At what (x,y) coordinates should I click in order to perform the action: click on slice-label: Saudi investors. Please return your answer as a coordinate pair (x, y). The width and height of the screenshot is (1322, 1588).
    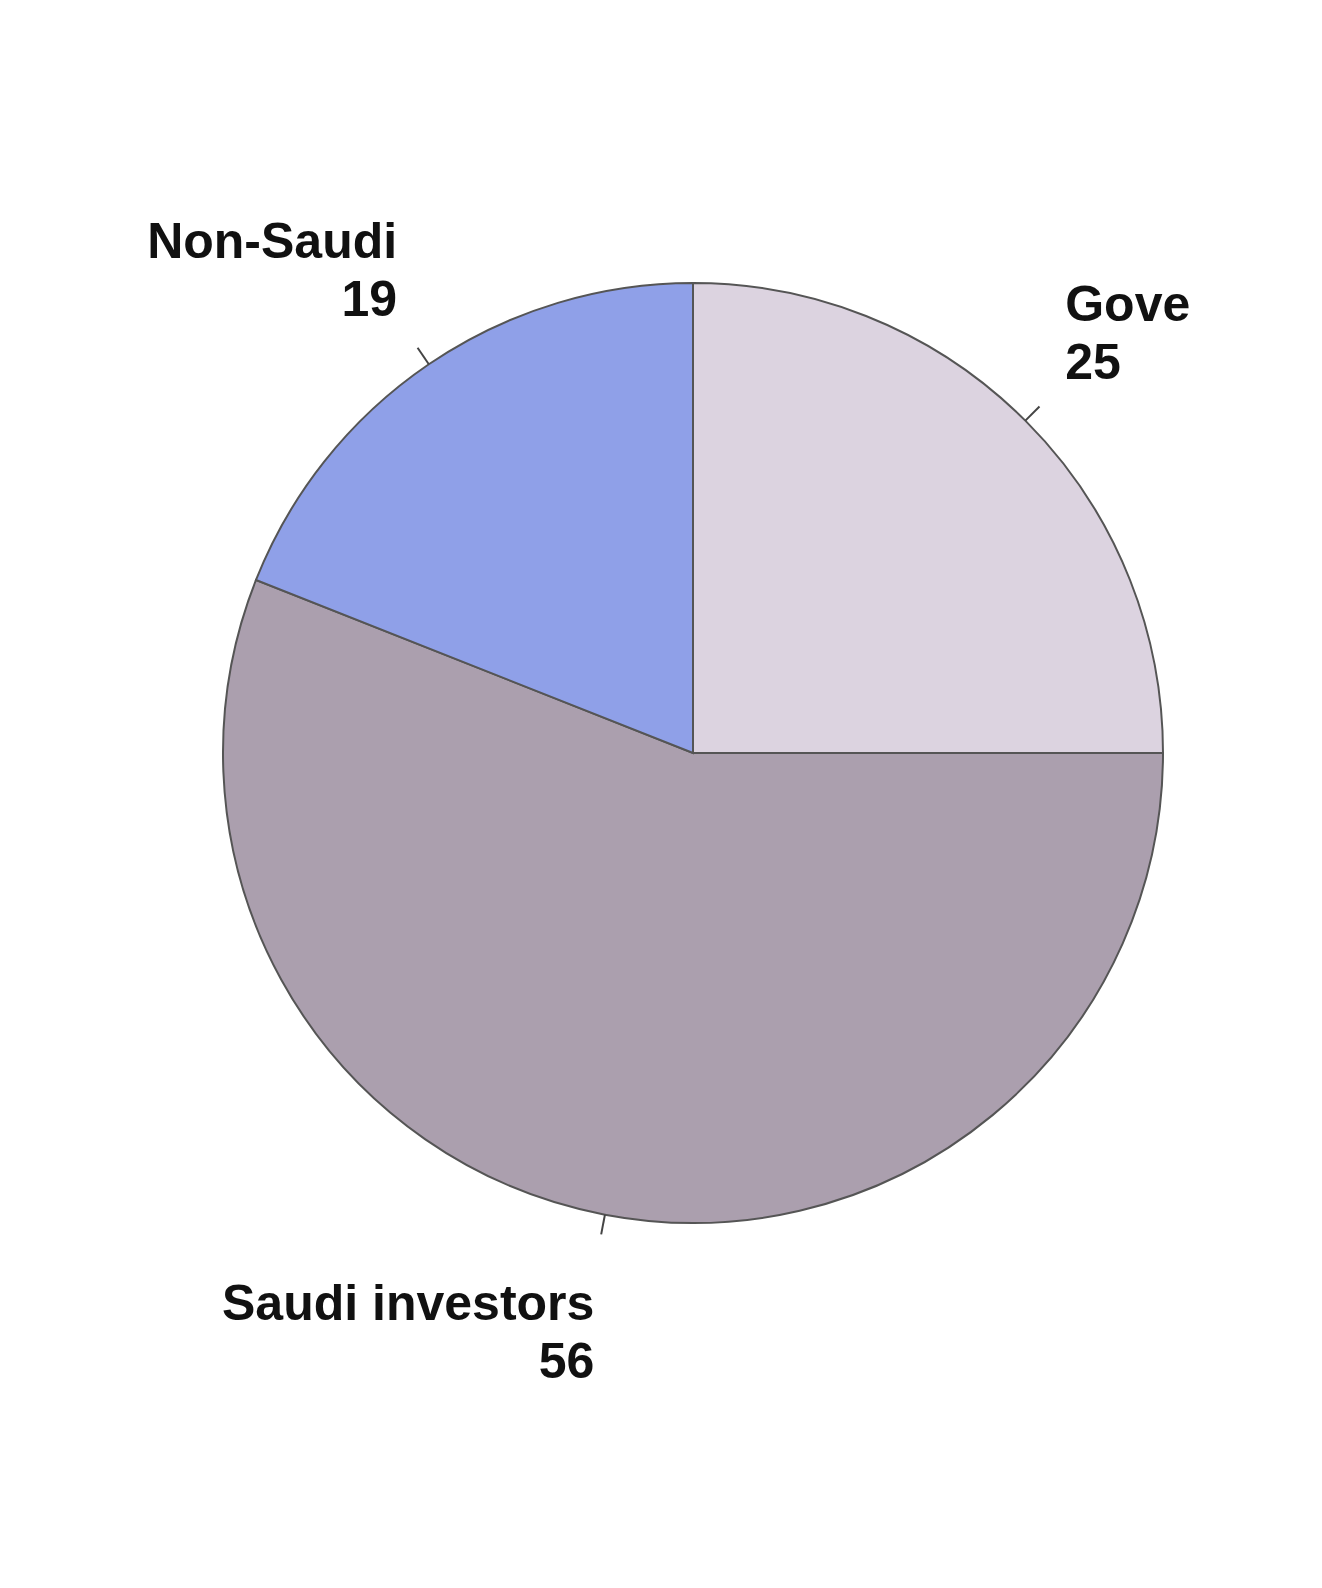
    Looking at the image, I should click on (408, 1303).